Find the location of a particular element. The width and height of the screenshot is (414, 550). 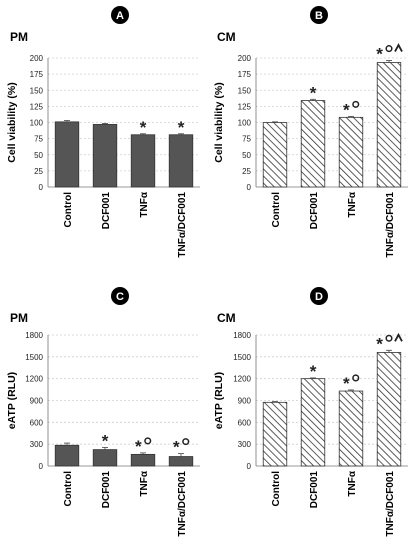

panel-label-letter: B is located at coordinates (319, 16).